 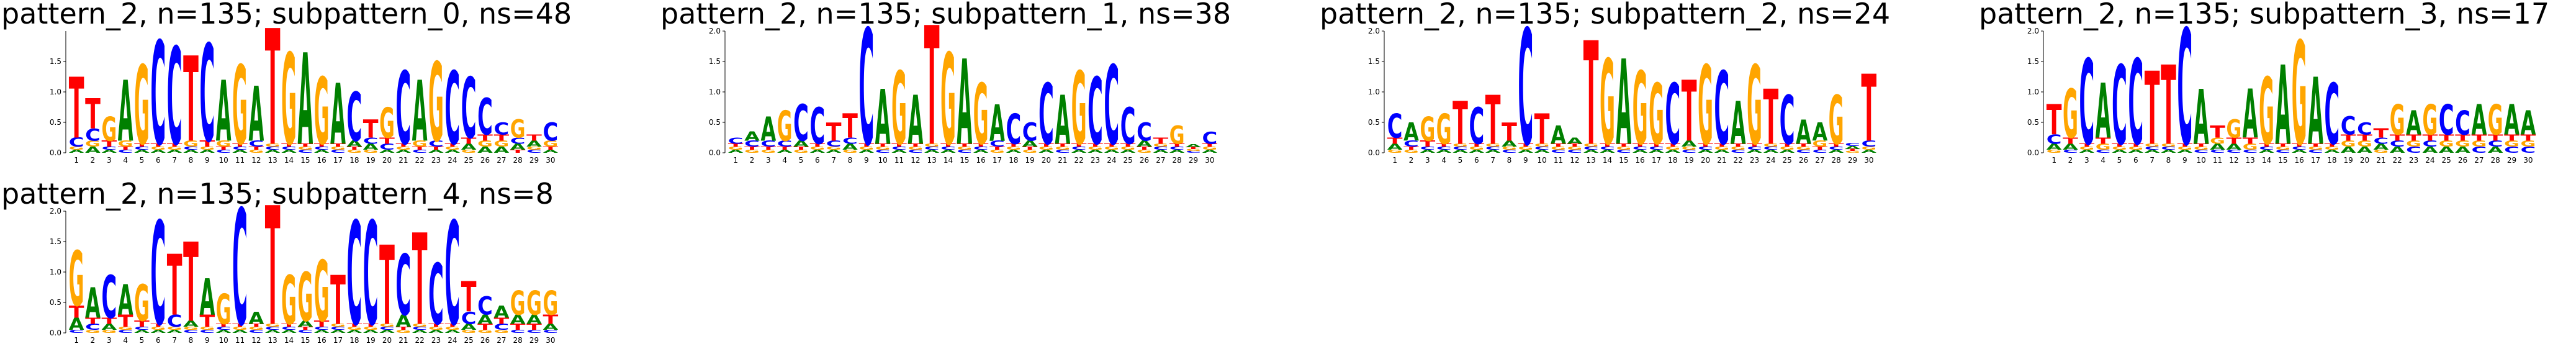 What do you see at coordinates (93, 160) in the screenshot?
I see `x-tick-label: 2` at bounding box center [93, 160].